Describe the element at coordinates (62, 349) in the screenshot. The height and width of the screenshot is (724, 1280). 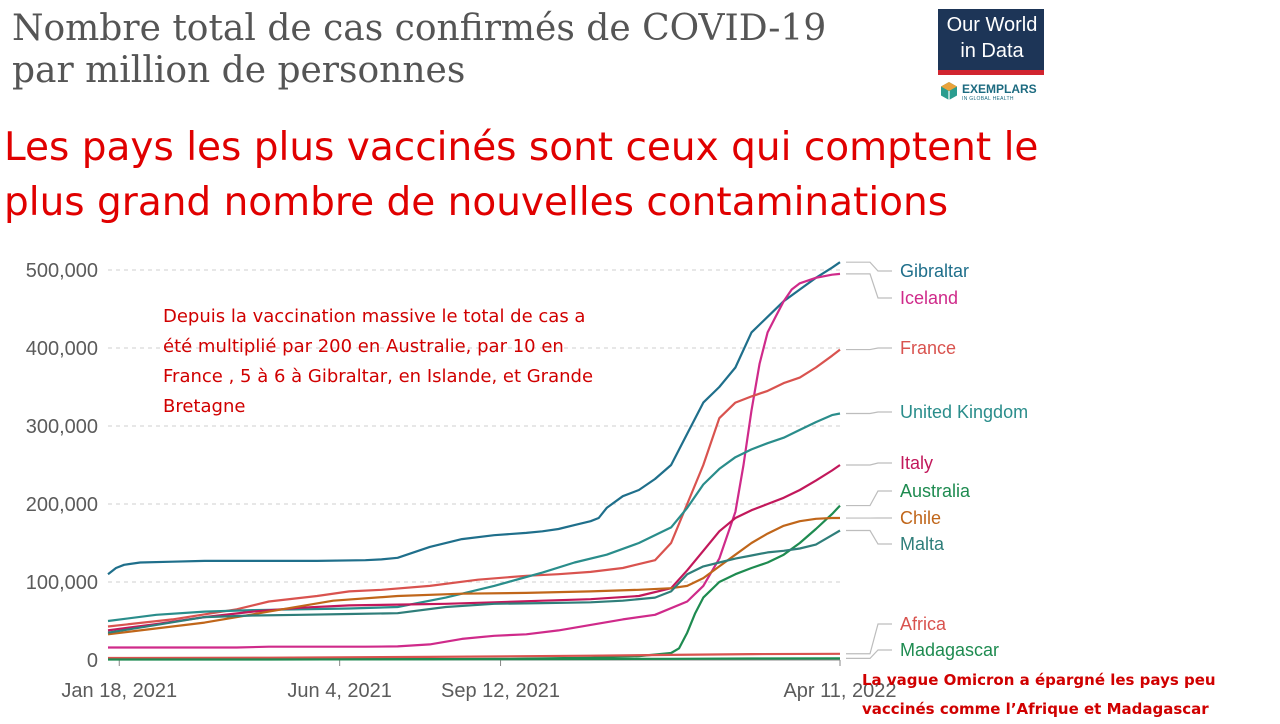
I see `y-tick-label: 400,000` at that location.